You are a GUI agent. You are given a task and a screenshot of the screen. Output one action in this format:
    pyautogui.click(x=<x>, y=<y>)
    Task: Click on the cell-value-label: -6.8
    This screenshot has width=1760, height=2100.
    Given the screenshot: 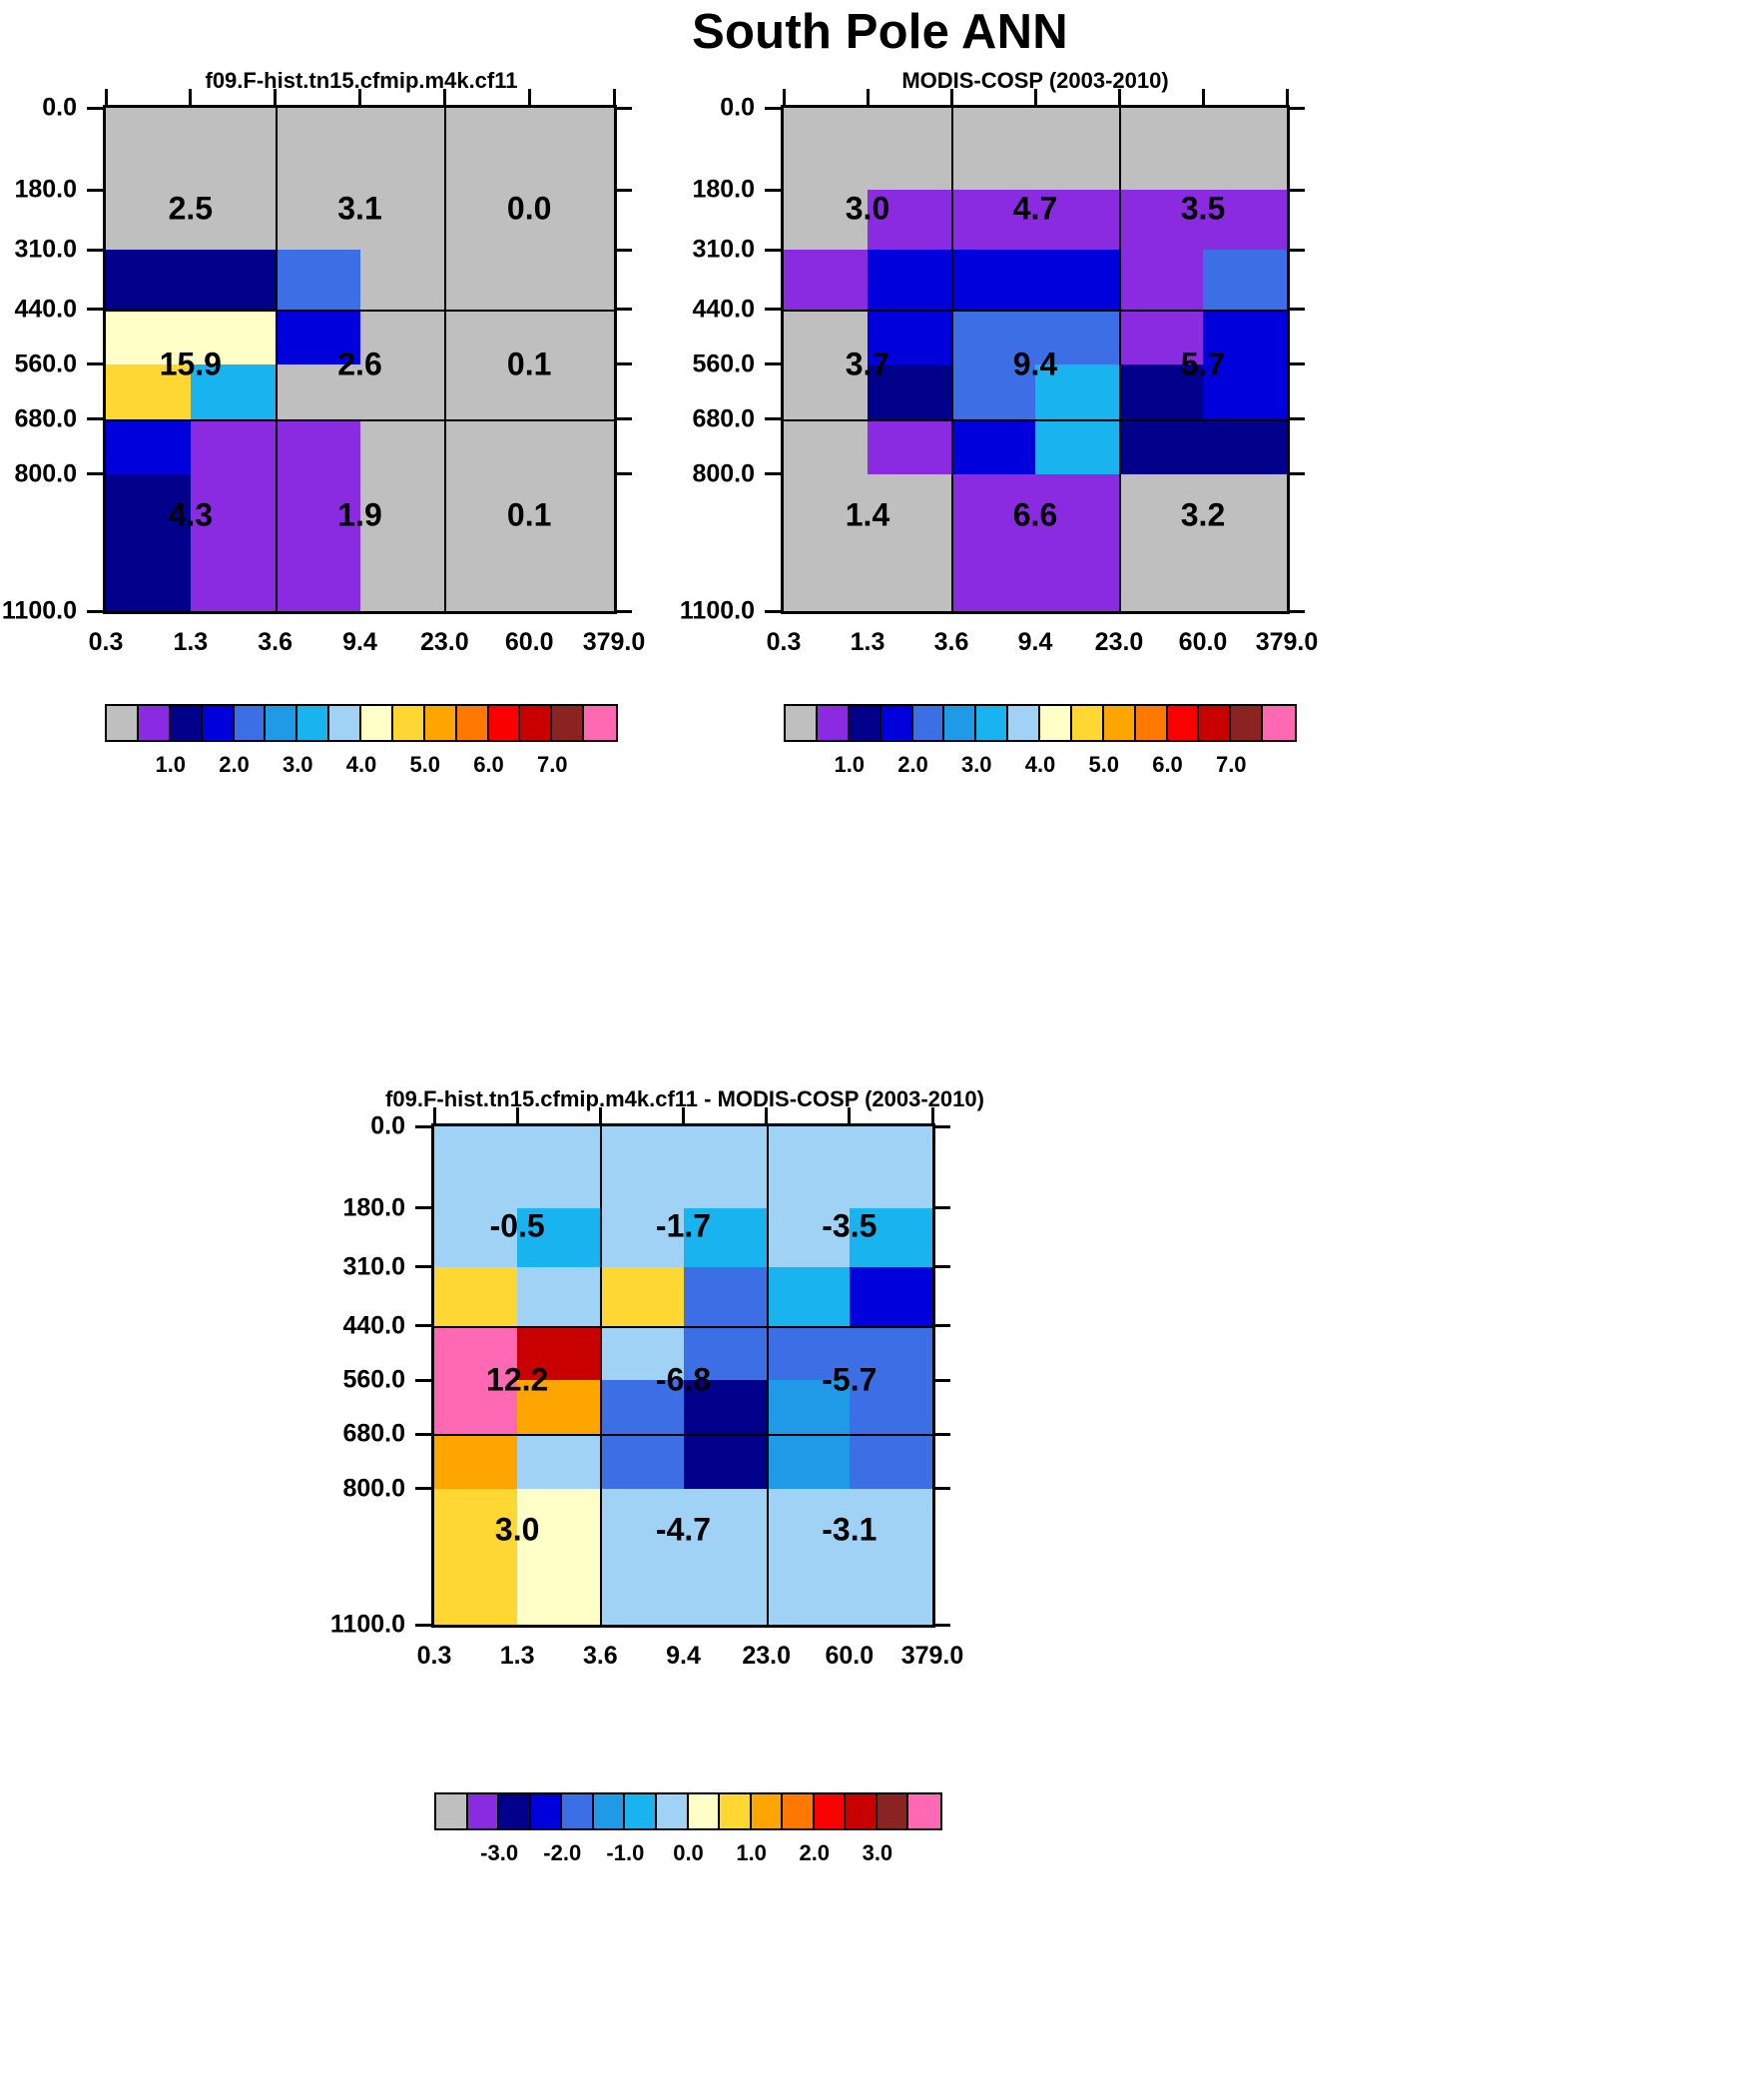 What is the action you would take?
    pyautogui.click(x=683, y=1379)
    